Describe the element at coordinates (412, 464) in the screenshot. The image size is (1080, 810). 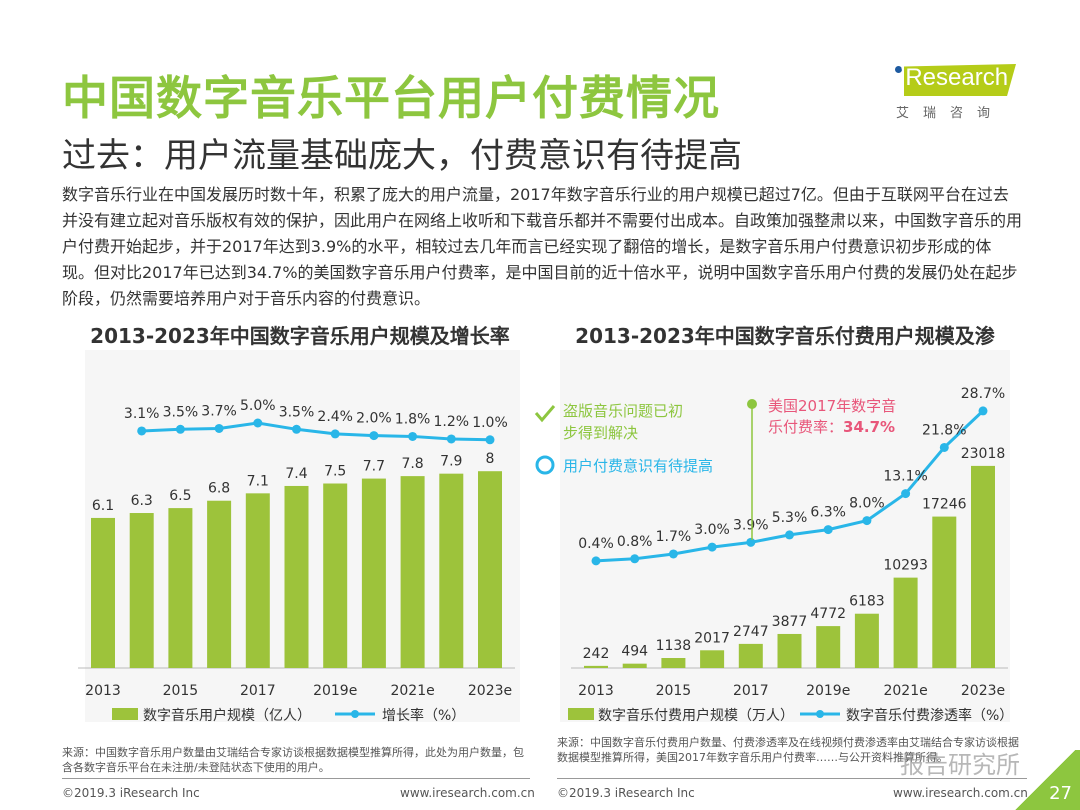
I see `bar-label: 7.8` at that location.